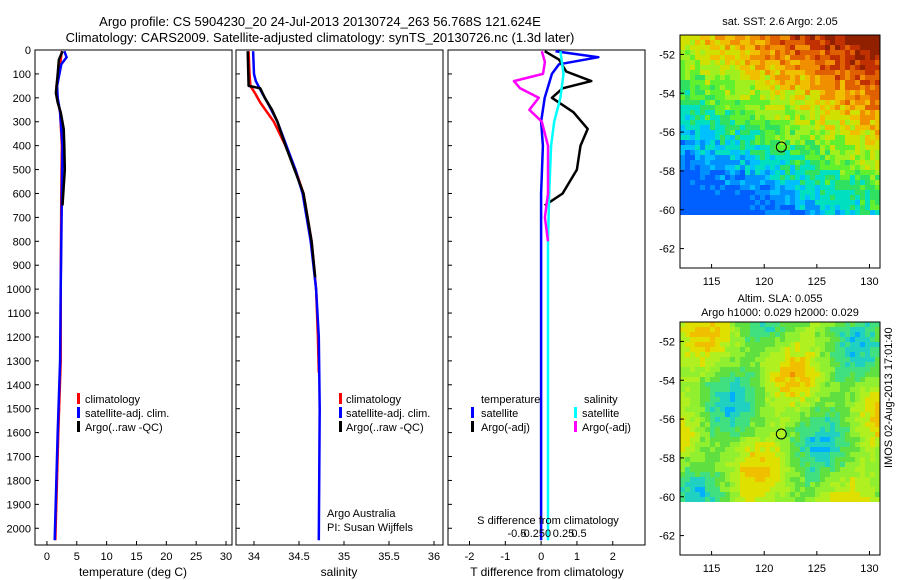 The height and width of the screenshot is (580, 900). Describe the element at coordinates (226, 557) in the screenshot. I see `x-tick-label: 30` at that location.